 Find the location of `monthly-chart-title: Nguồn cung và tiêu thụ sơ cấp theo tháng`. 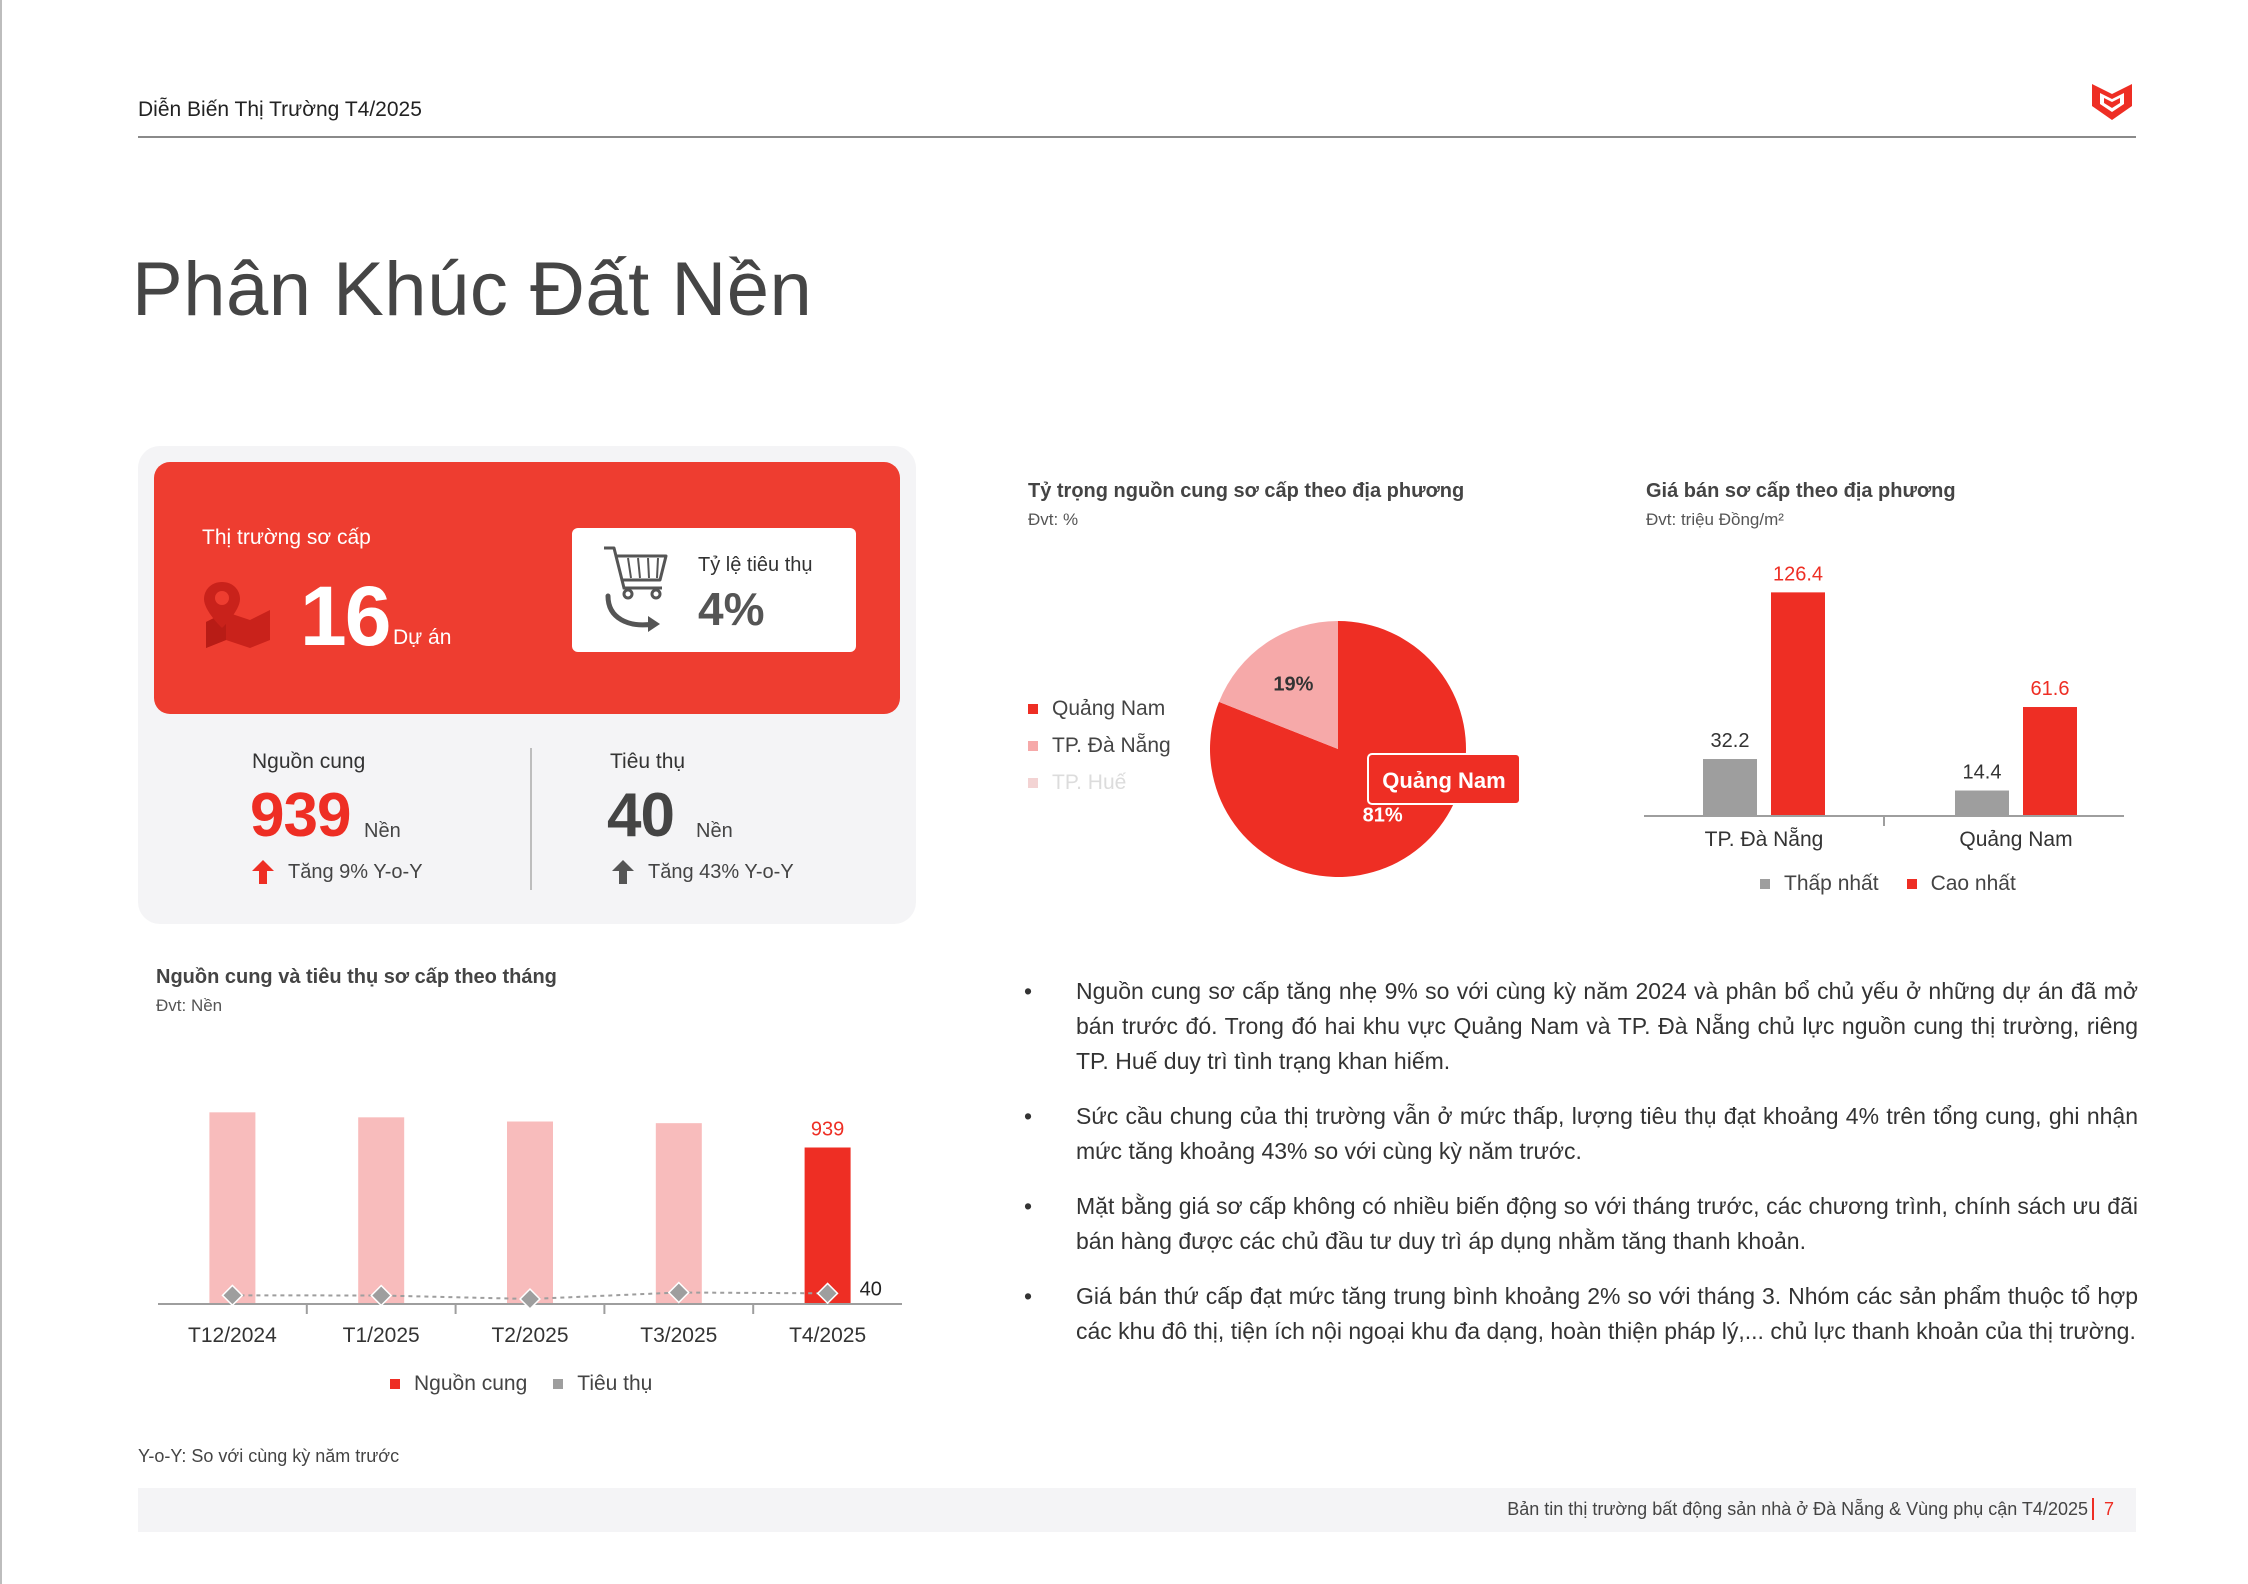

monthly-chart-title: Nguồn cung và tiêu thụ sơ cấp theo tháng is located at coordinates (356, 977).